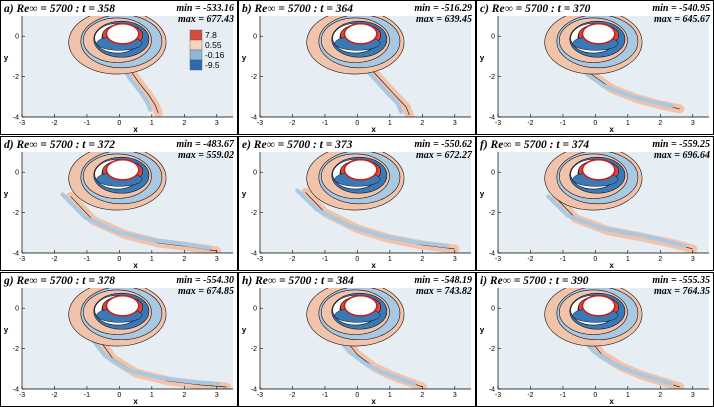 The height and width of the screenshot is (407, 714). Describe the element at coordinates (207, 50) in the screenshot. I see `colorbar-legend: 7.80.55-0.16-9.5` at that location.